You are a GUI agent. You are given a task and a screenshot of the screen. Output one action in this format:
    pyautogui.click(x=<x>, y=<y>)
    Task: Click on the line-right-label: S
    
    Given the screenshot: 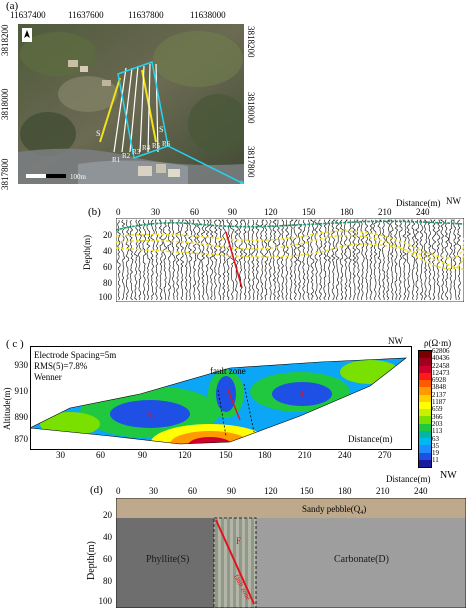 What is the action you would take?
    pyautogui.click(x=161, y=129)
    